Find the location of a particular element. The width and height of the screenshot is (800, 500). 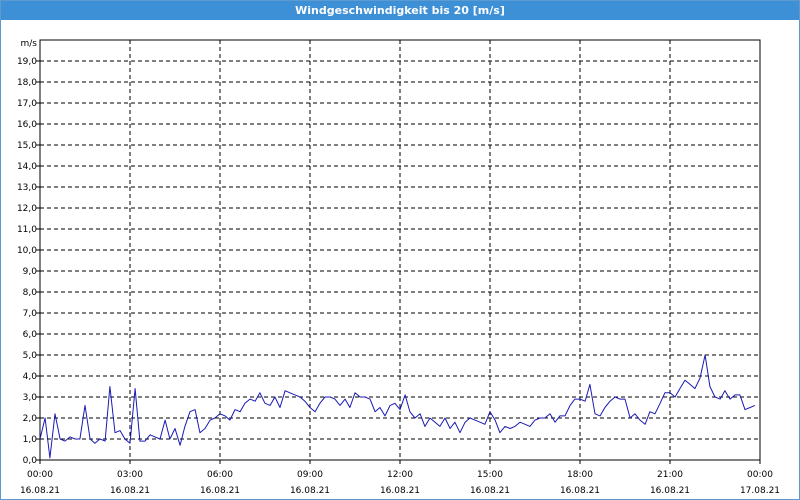

y-tick-label: 10,0 is located at coordinates (27, 251).